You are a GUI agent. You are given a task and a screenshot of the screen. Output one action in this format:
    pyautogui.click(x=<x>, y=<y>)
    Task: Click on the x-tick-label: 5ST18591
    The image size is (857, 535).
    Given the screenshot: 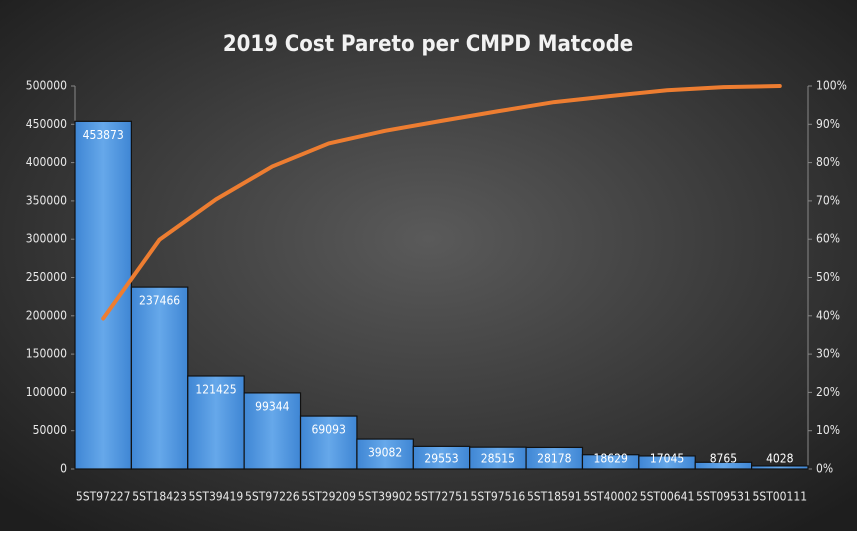 What is the action you would take?
    pyautogui.click(x=554, y=497)
    